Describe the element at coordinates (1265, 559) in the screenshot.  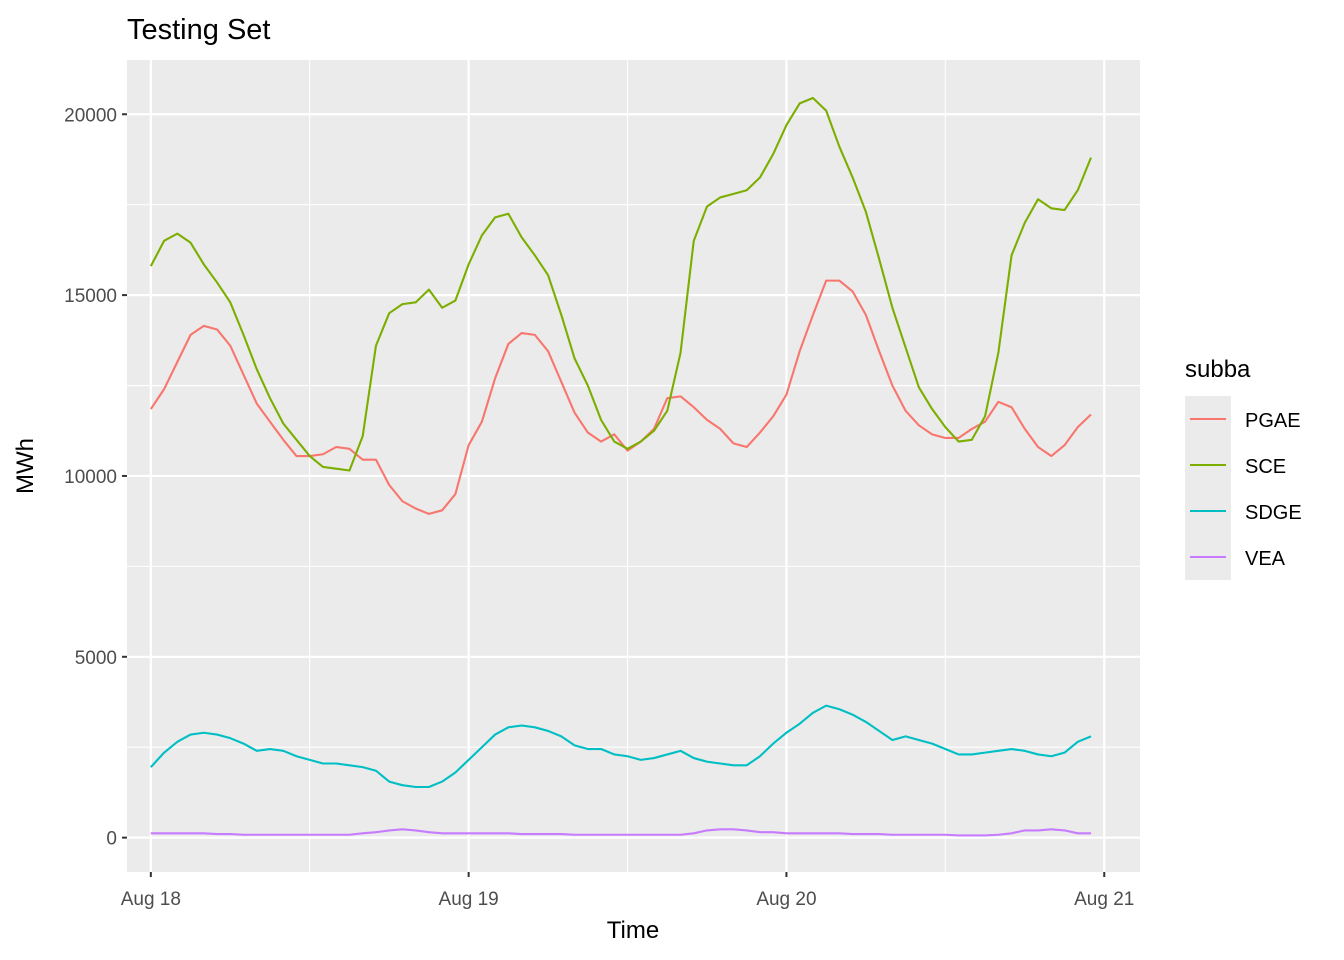
I see `legend-label-vea: VEA` at that location.